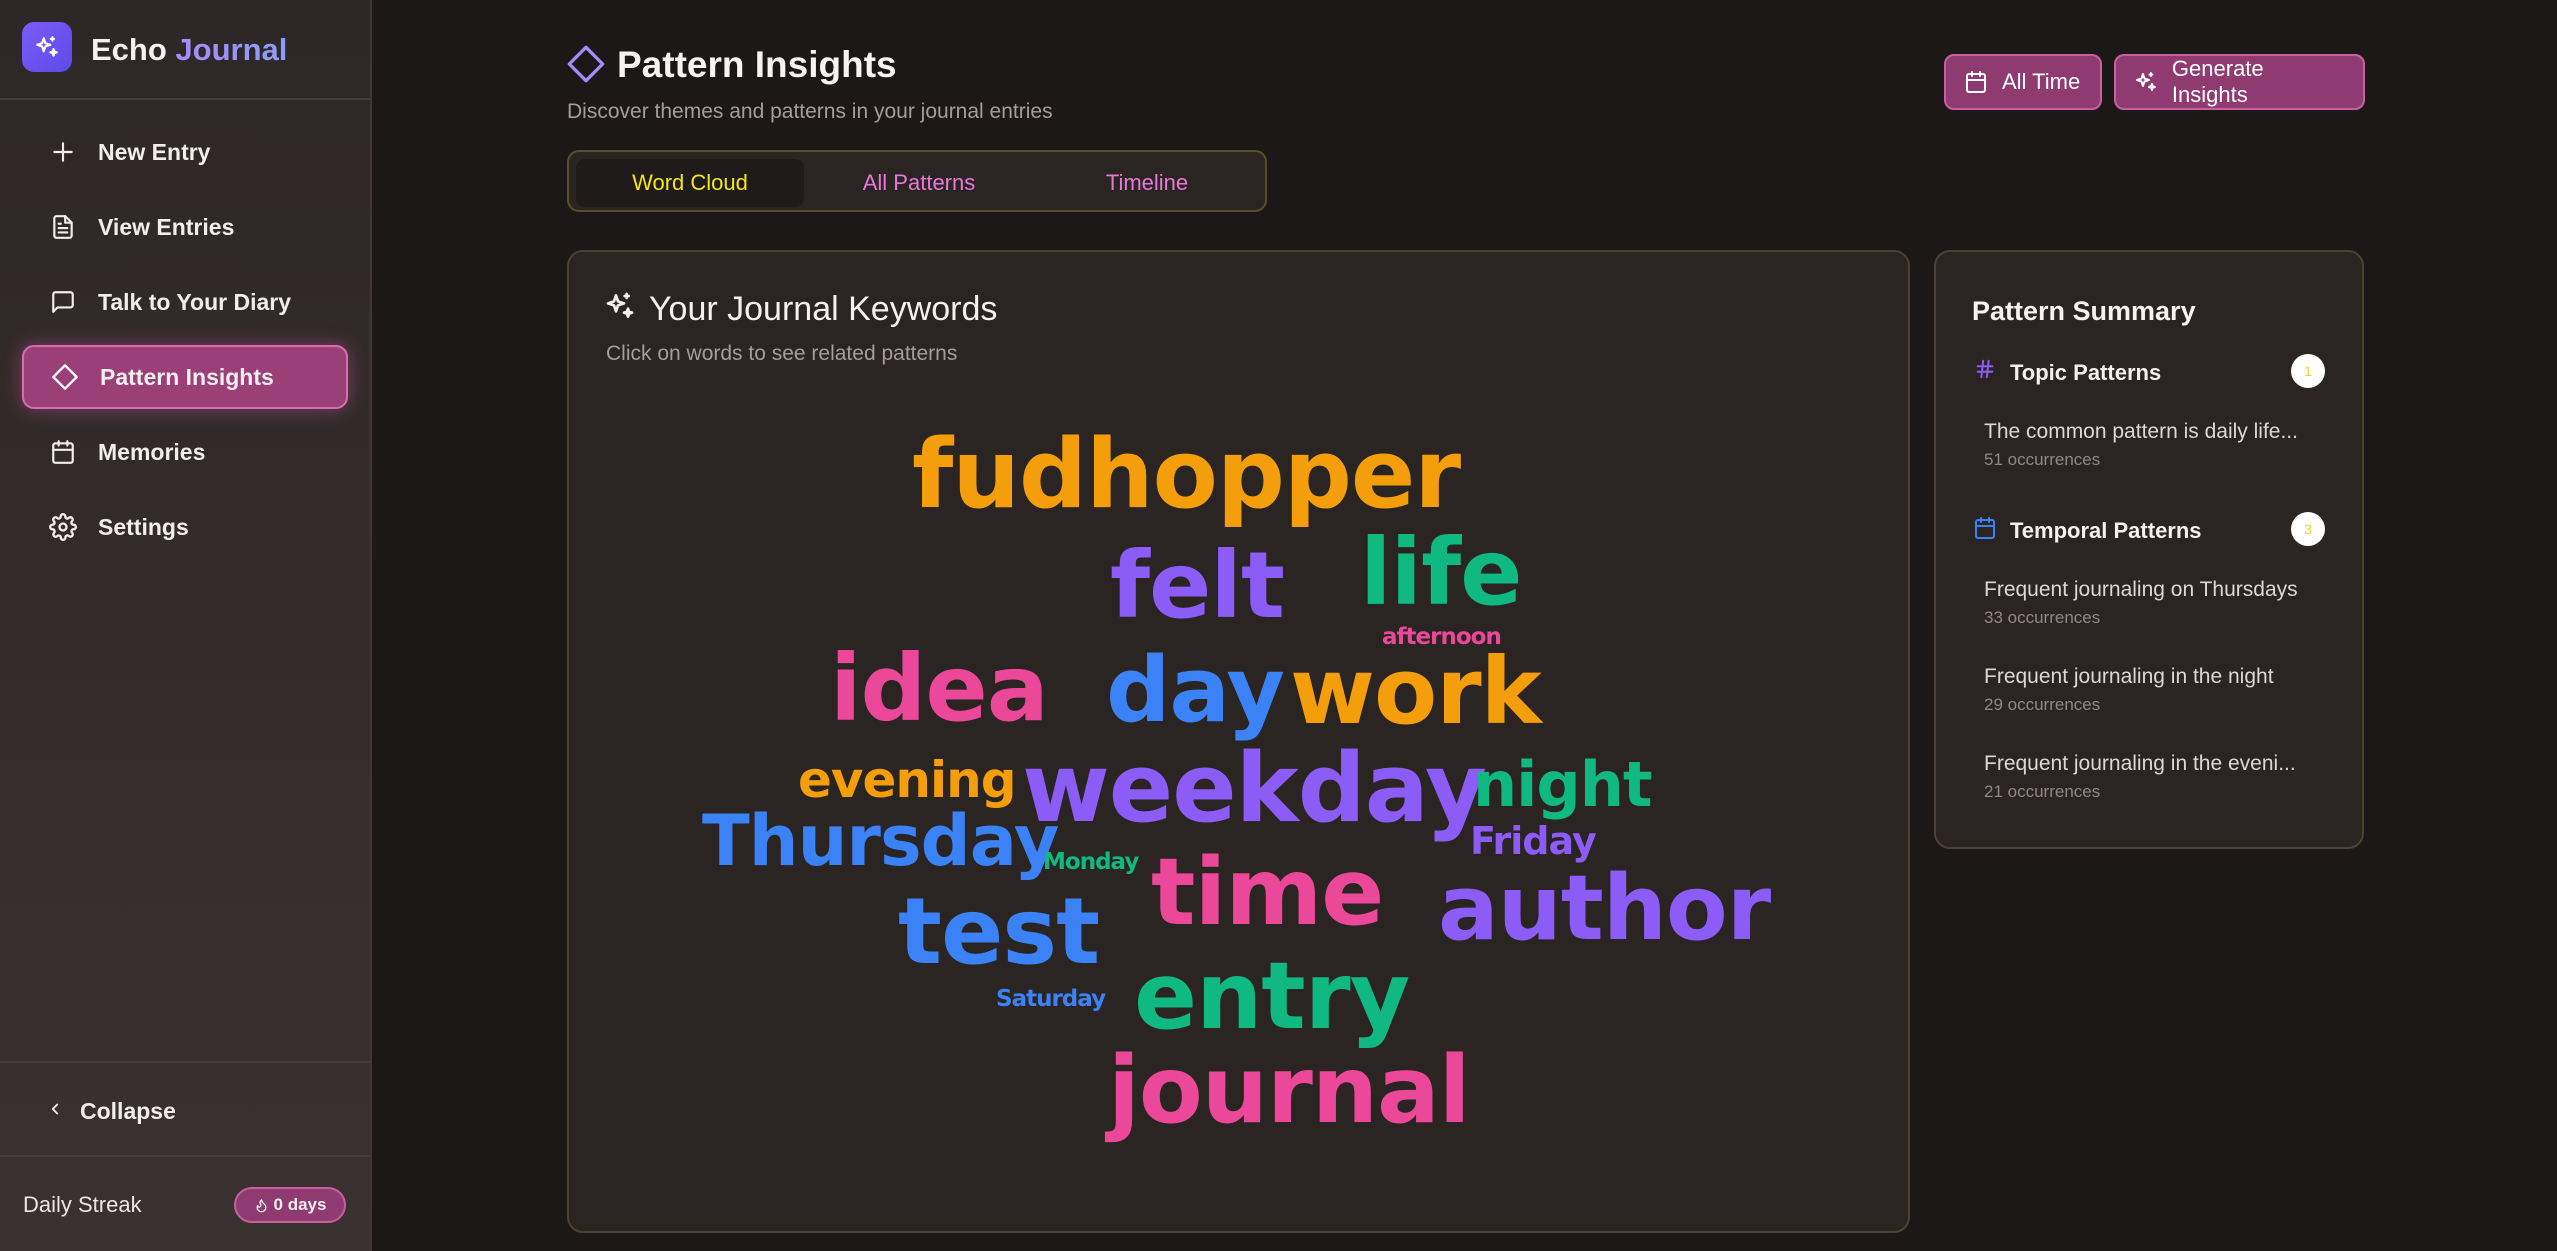 The image size is (2557, 1251). I want to click on sidebar-item-view-entries: View Entries, so click(185, 227).